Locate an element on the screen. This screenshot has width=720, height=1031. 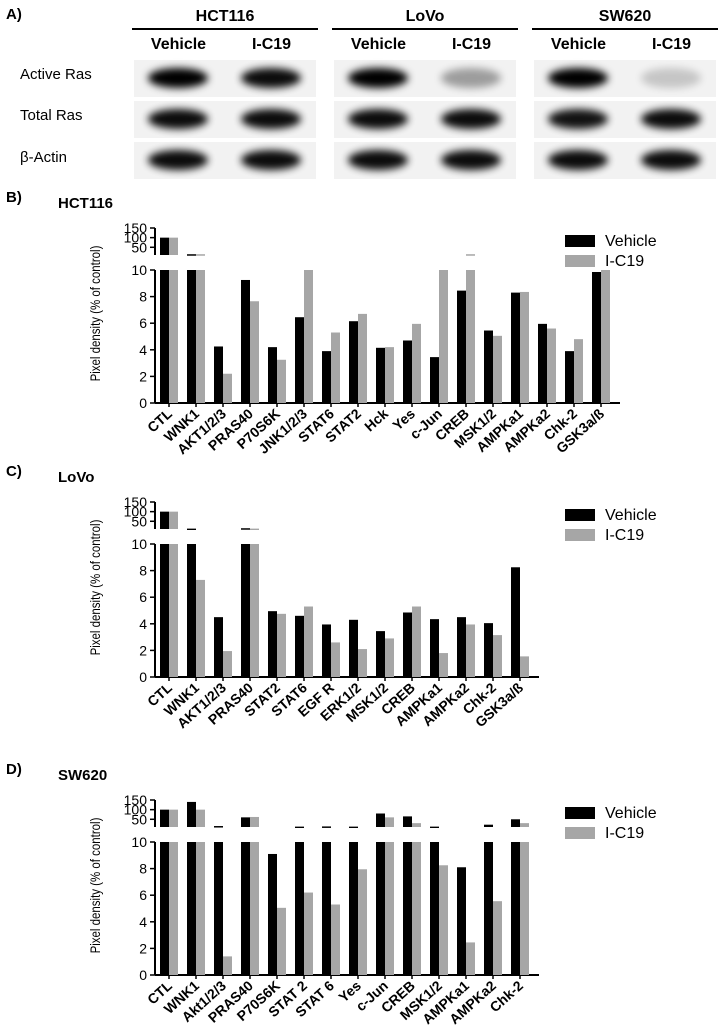
panel-label: C) is located at coordinates (14, 471).